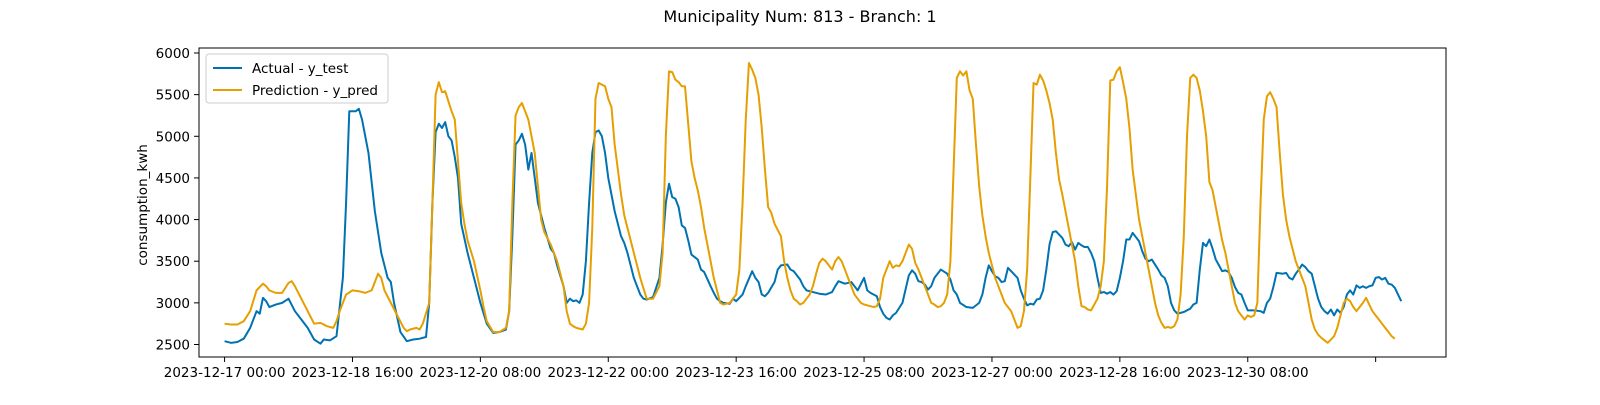 This screenshot has width=1600, height=405. Describe the element at coordinates (173, 304) in the screenshot. I see `y-tick-label: 3000` at that location.